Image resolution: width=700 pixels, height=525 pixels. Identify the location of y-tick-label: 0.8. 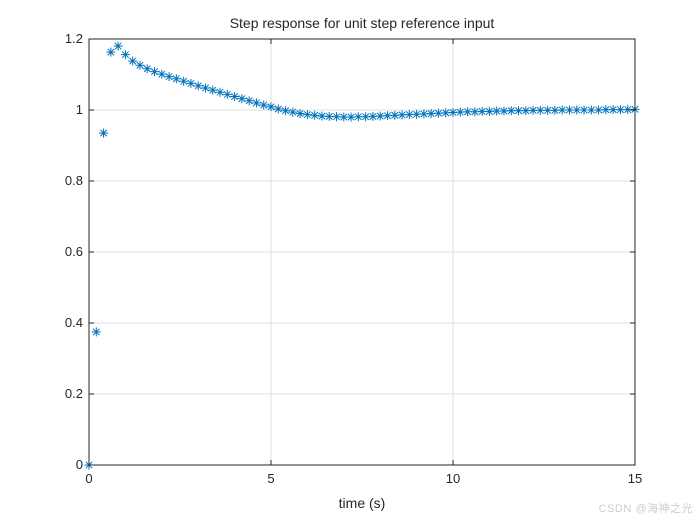
(73, 180).